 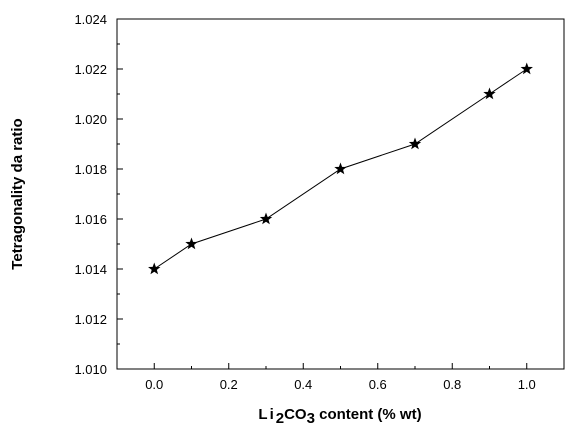 I want to click on y-tick-label: 1.022, so click(x=90, y=69).